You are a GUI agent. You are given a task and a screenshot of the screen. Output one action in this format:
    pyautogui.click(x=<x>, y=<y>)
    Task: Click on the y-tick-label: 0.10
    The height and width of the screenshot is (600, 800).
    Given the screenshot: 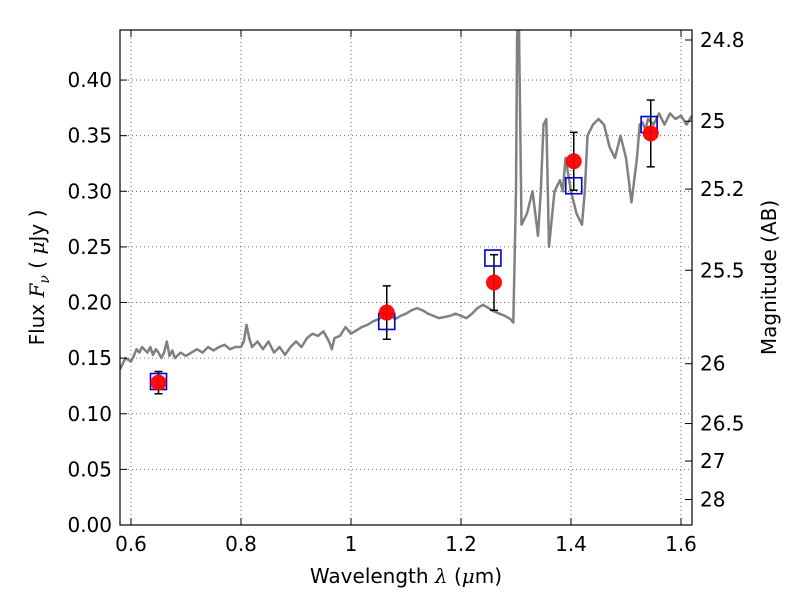 What is the action you would take?
    pyautogui.click(x=89, y=414)
    